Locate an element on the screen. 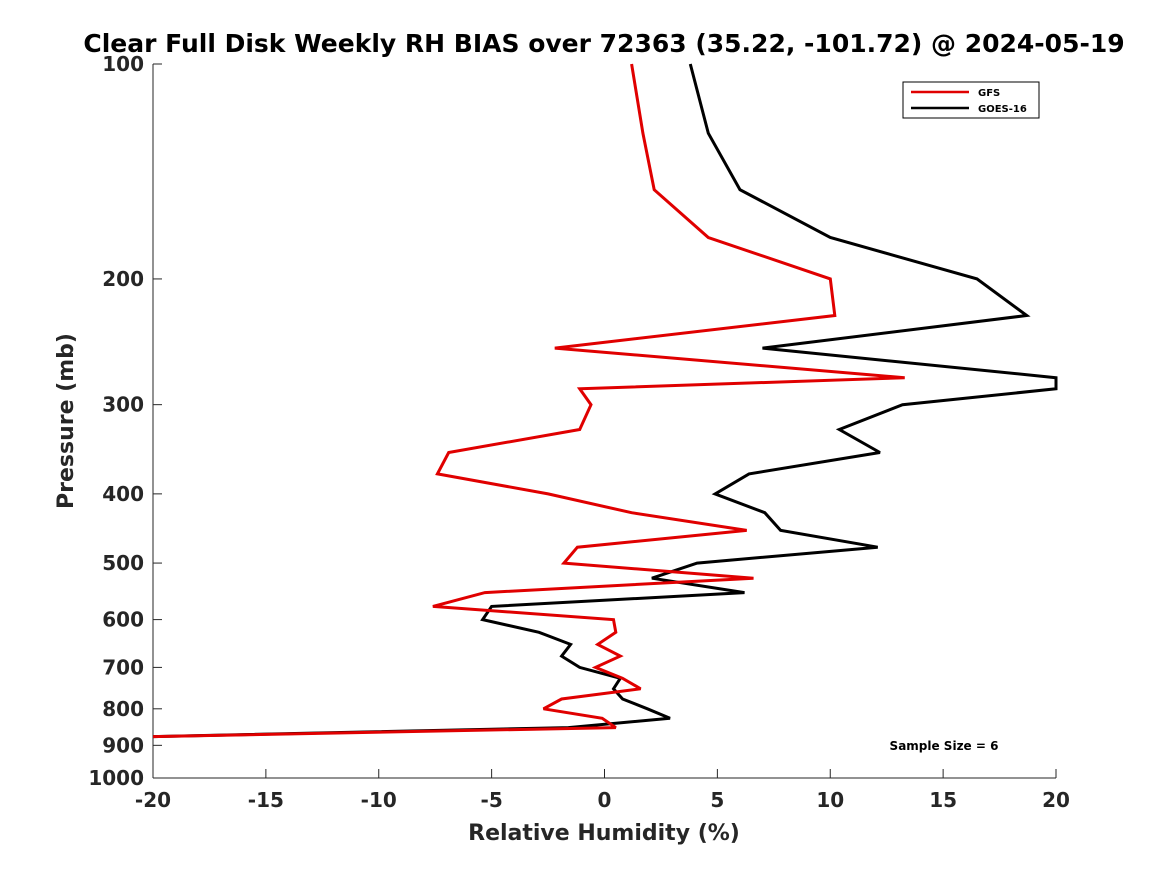 The width and height of the screenshot is (1167, 875). y-tick-label: 1000 is located at coordinates (116, 778).